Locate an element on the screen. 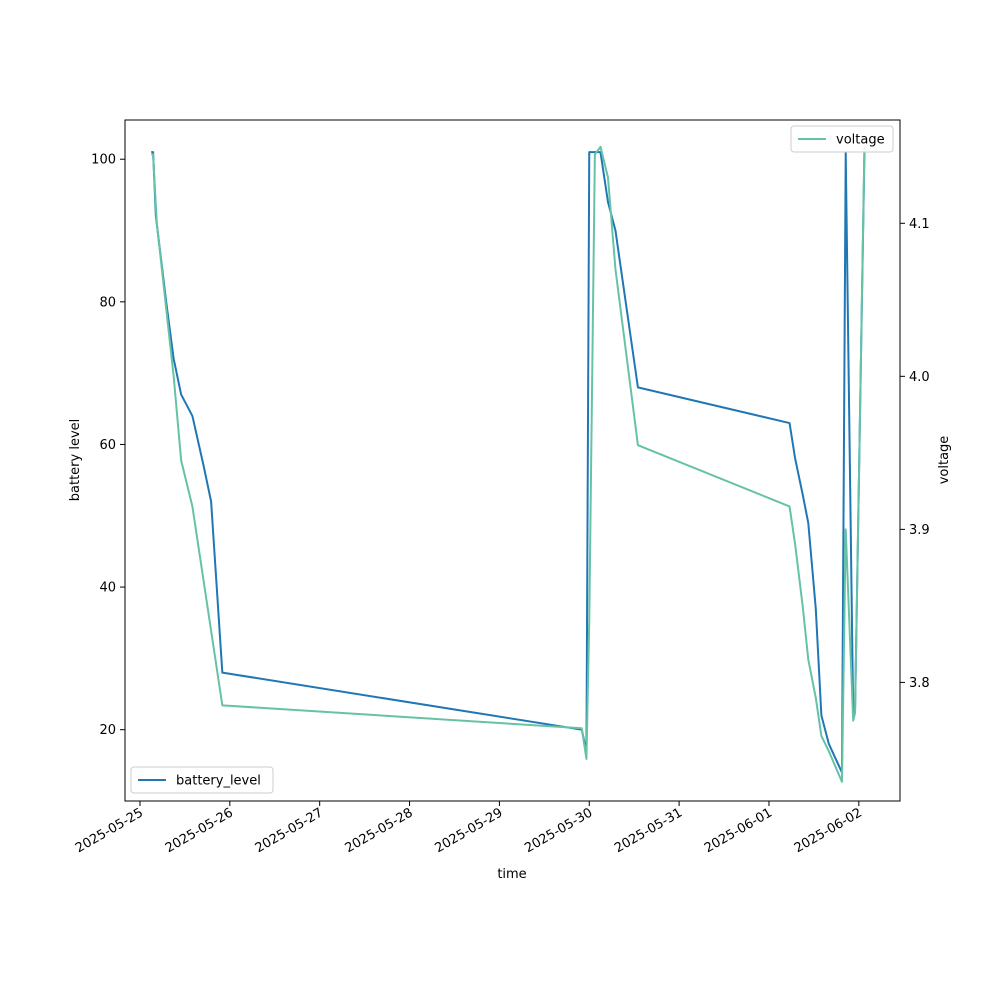 The width and height of the screenshot is (1000, 1000). y2-tick-label: 3.9 is located at coordinates (919, 530).